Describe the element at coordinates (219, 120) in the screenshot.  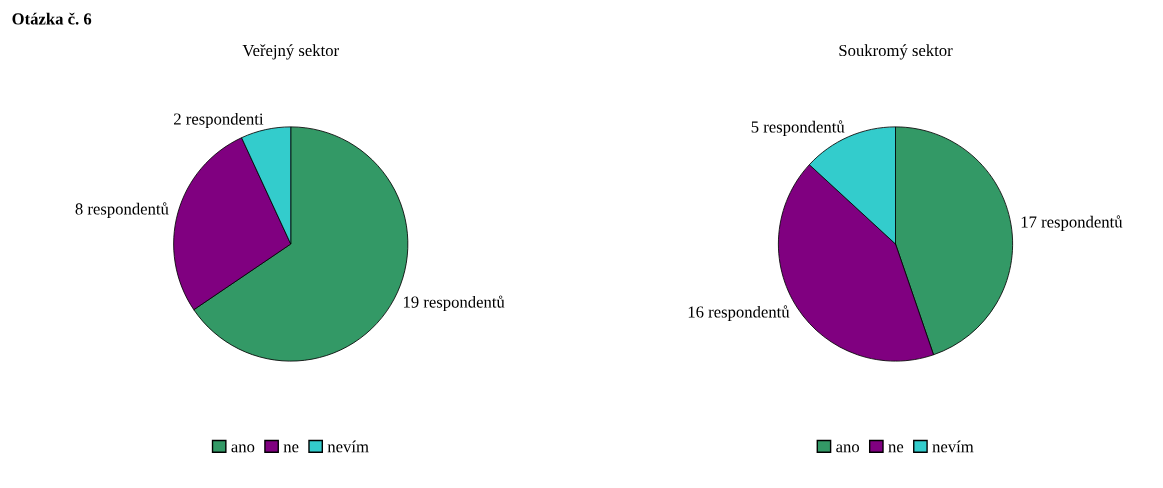
I see `data-label: 2 respondenti` at that location.